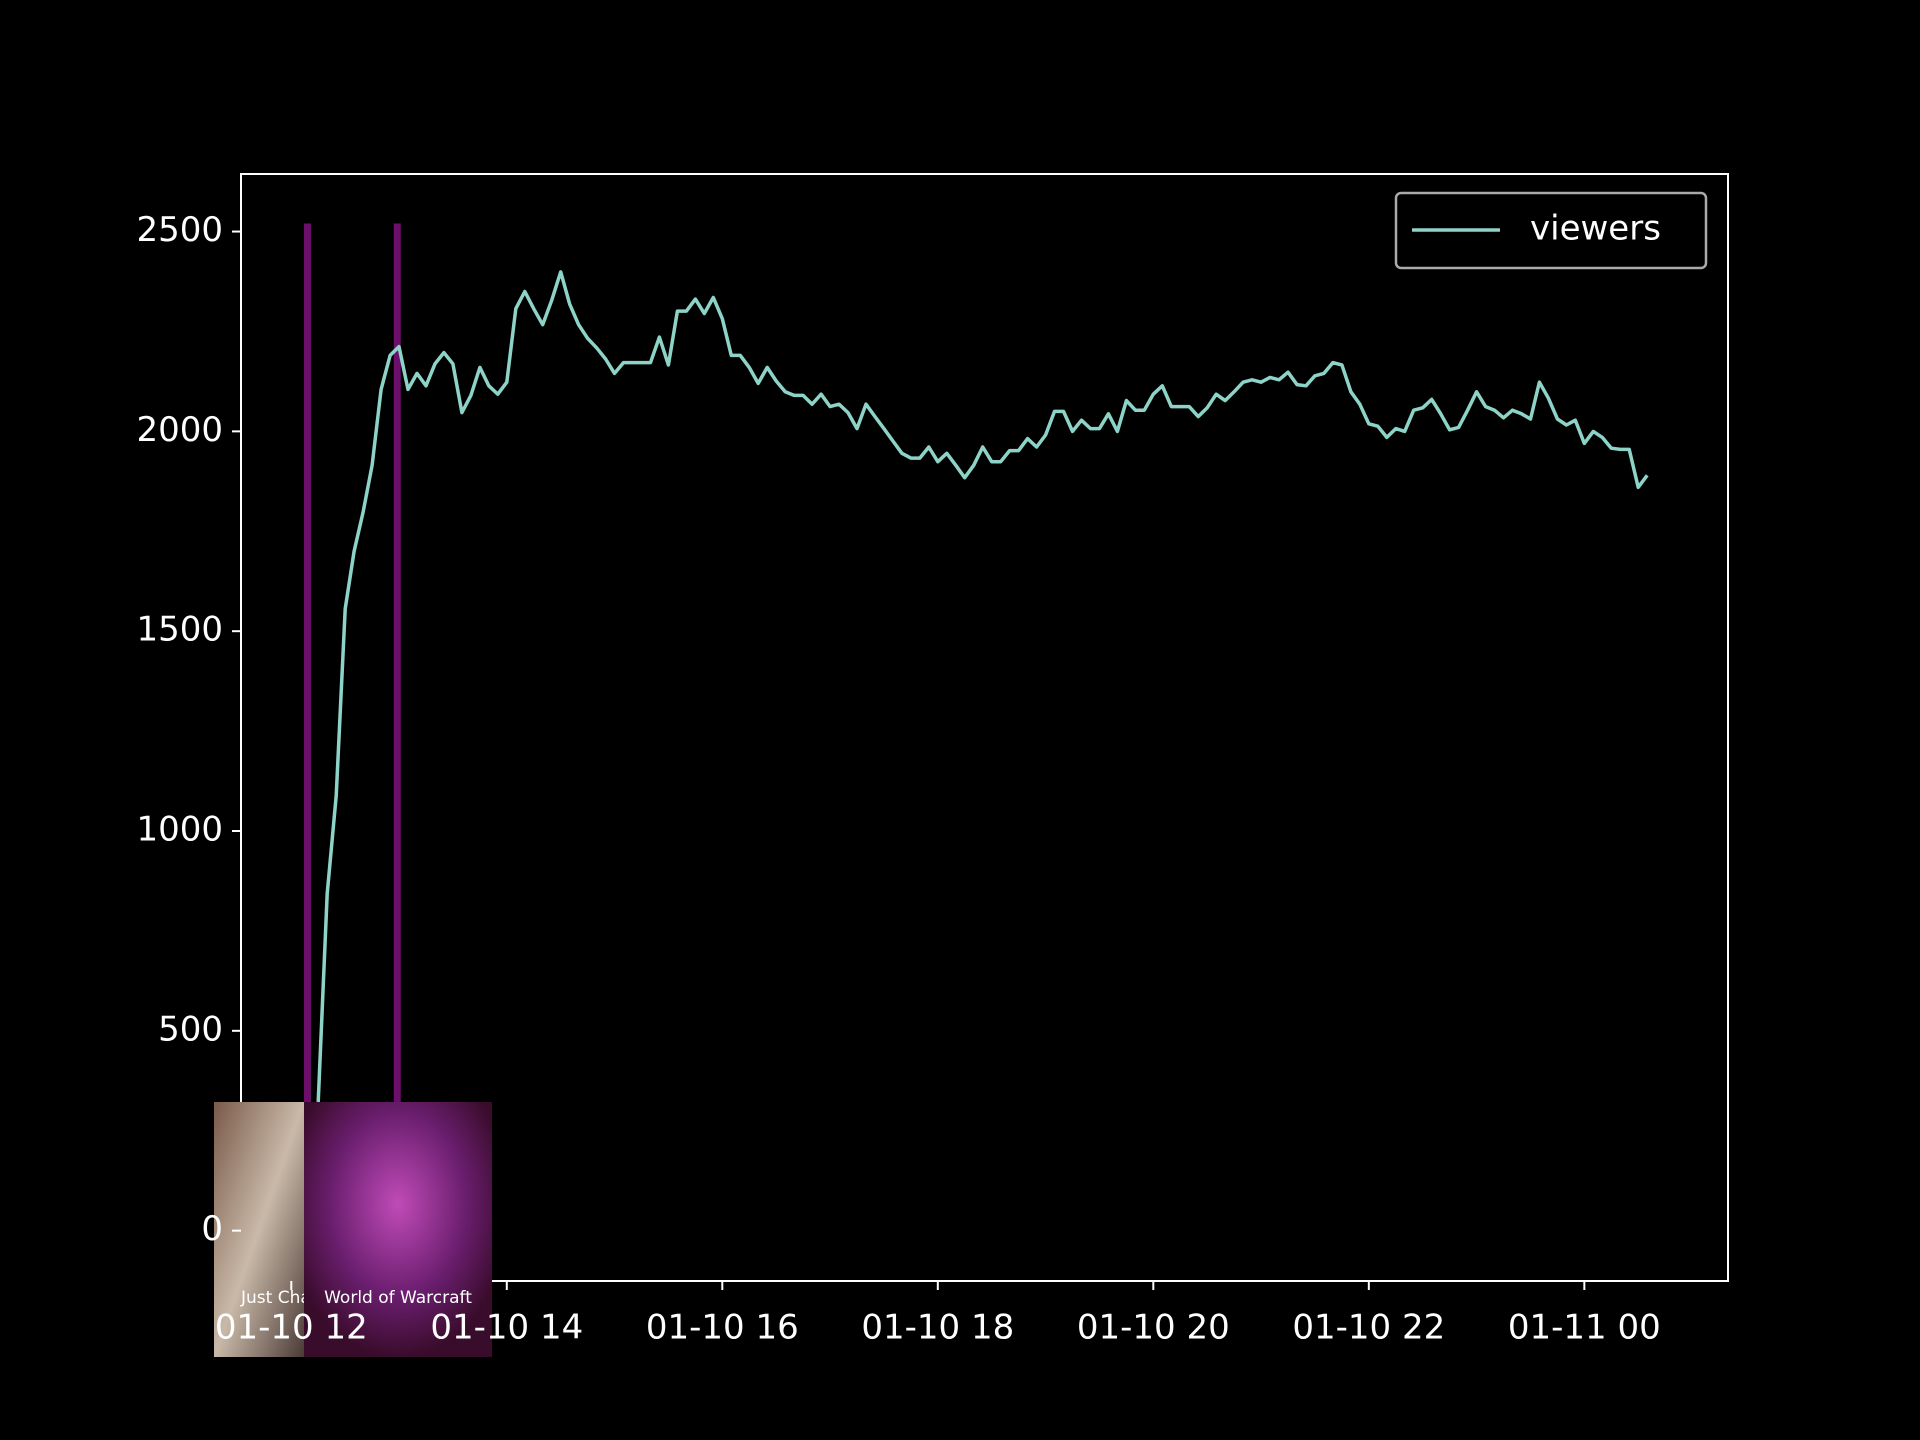 The height and width of the screenshot is (1440, 1920). I want to click on y-tick-label: 1000, so click(179, 830).